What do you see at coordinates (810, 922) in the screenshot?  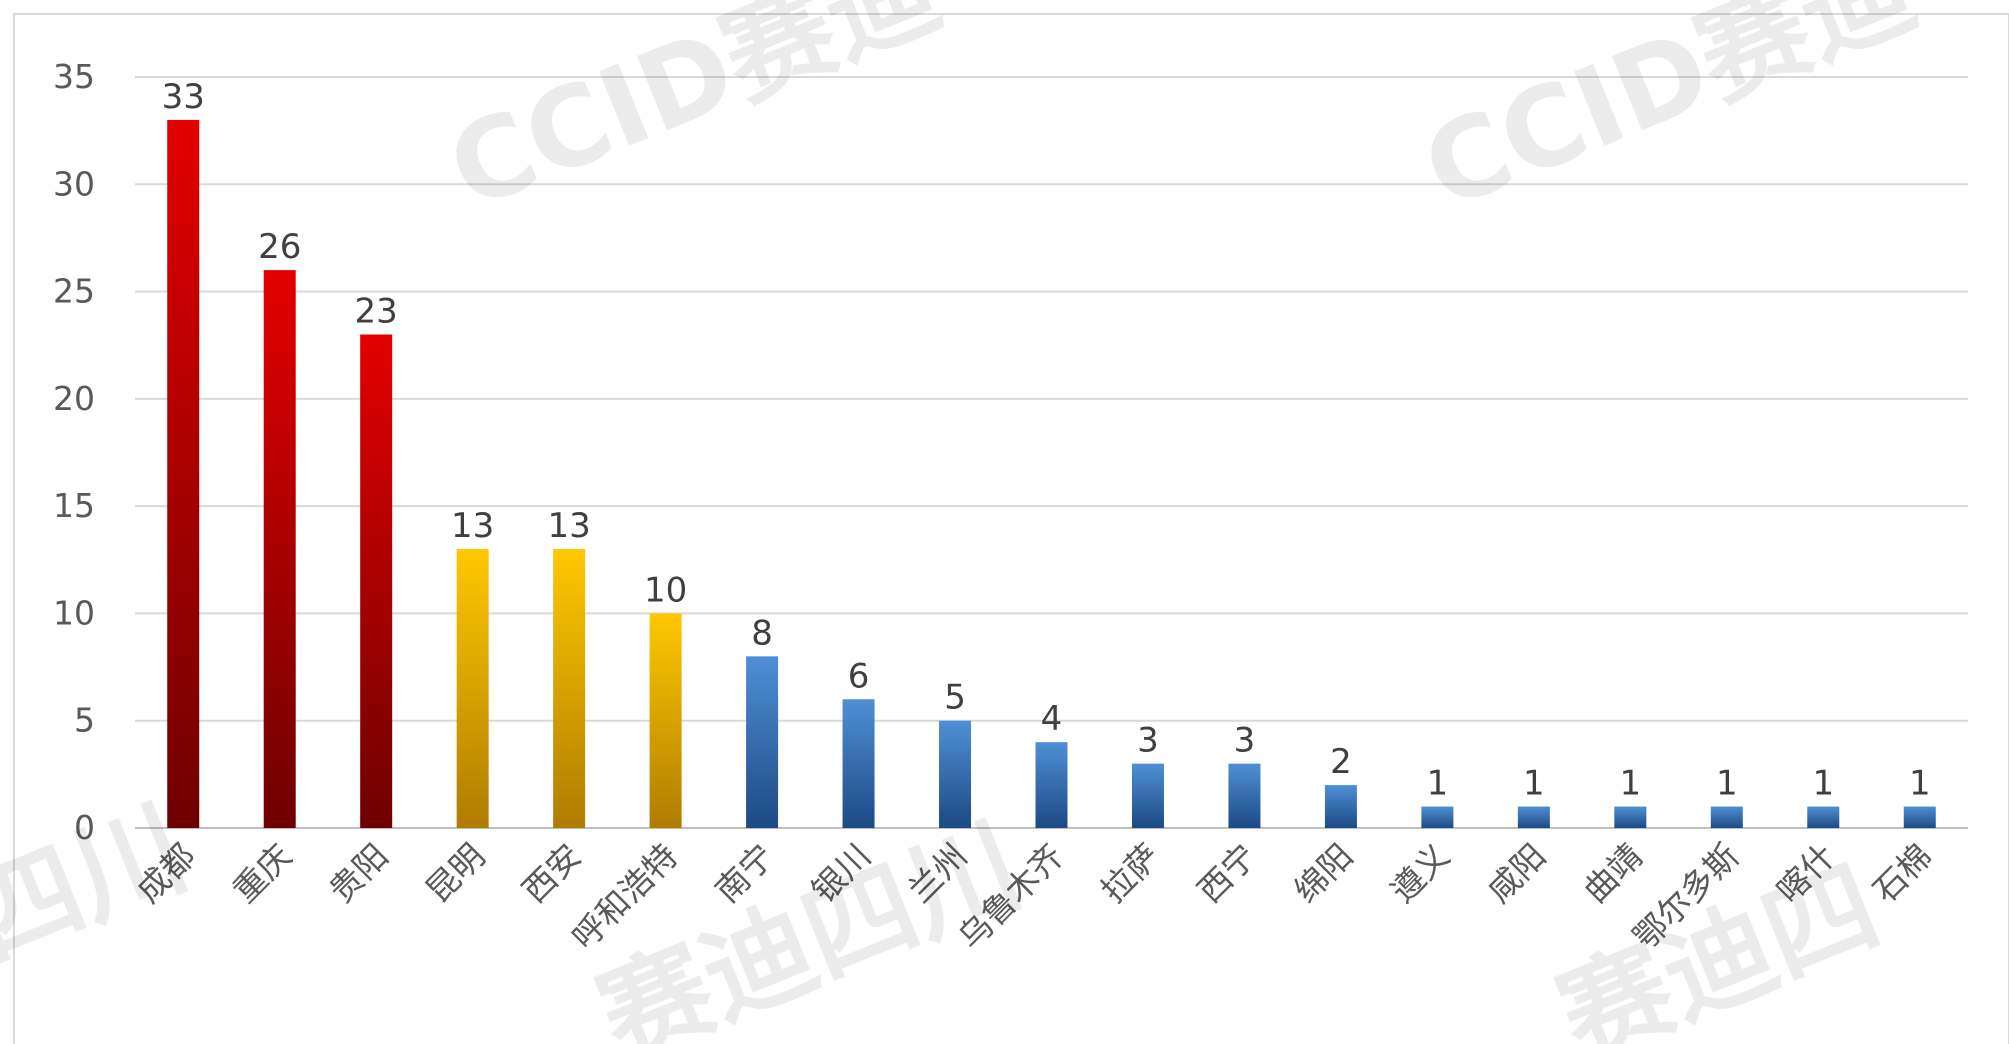 I see `watermark-saidi-sichuan-mid: 赛迪四川` at bounding box center [810, 922].